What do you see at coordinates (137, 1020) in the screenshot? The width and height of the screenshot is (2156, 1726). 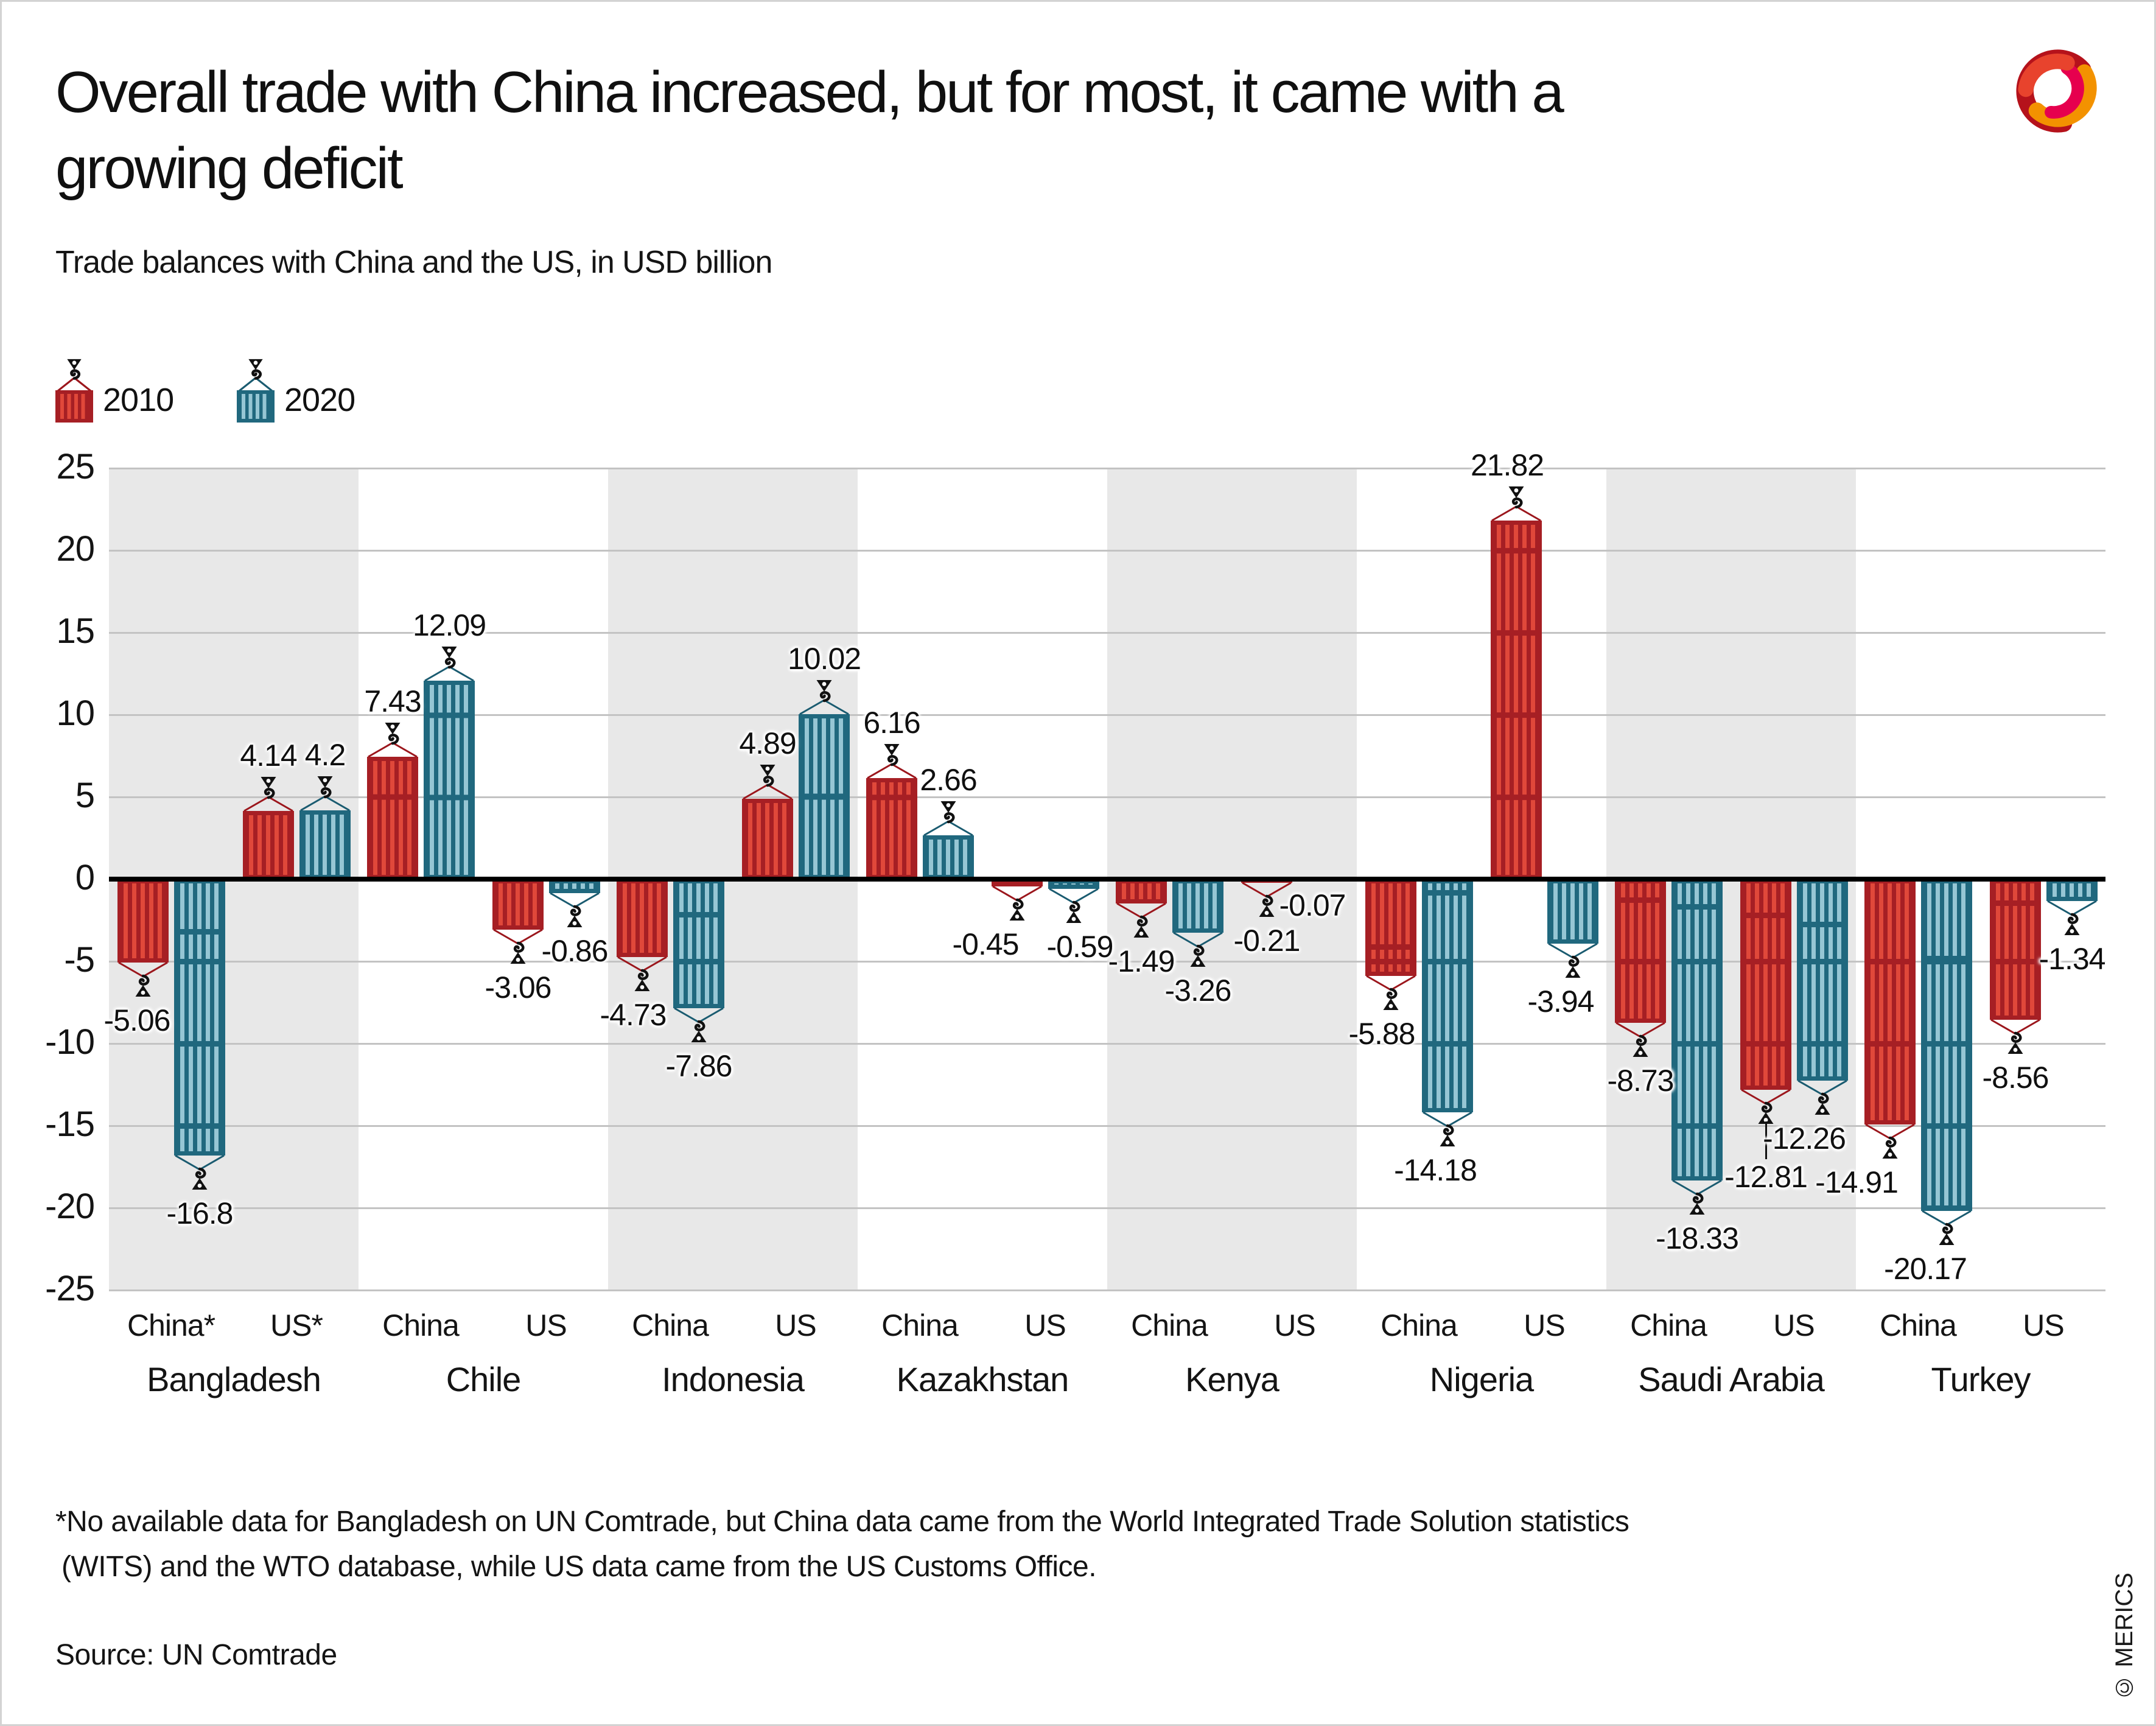 I see `value-label: -5.06` at bounding box center [137, 1020].